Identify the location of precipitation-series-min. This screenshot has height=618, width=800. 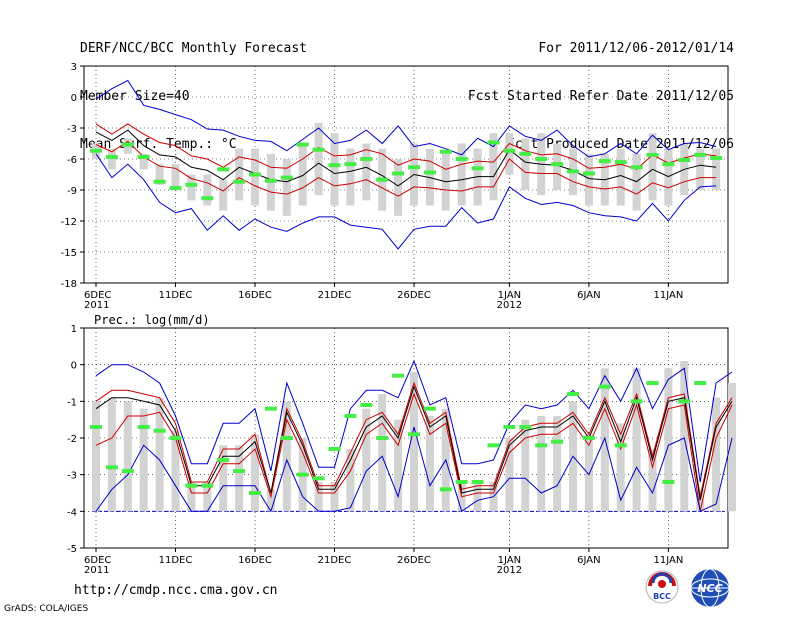
(414, 469).